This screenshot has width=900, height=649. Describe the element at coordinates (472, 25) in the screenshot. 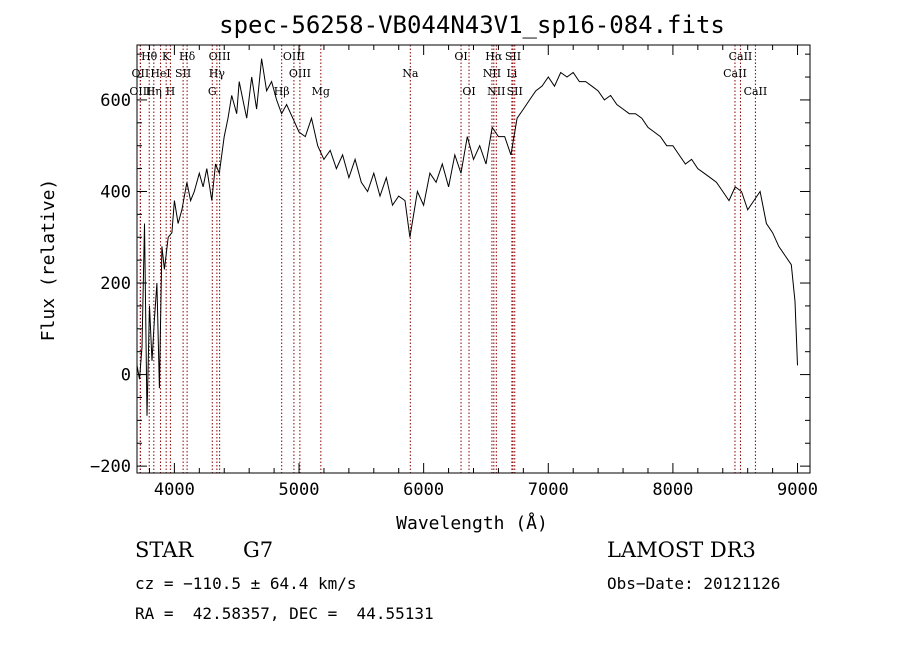

I see `chart-title: spec-56258-VB044N43V1_sp16-084.fits` at that location.